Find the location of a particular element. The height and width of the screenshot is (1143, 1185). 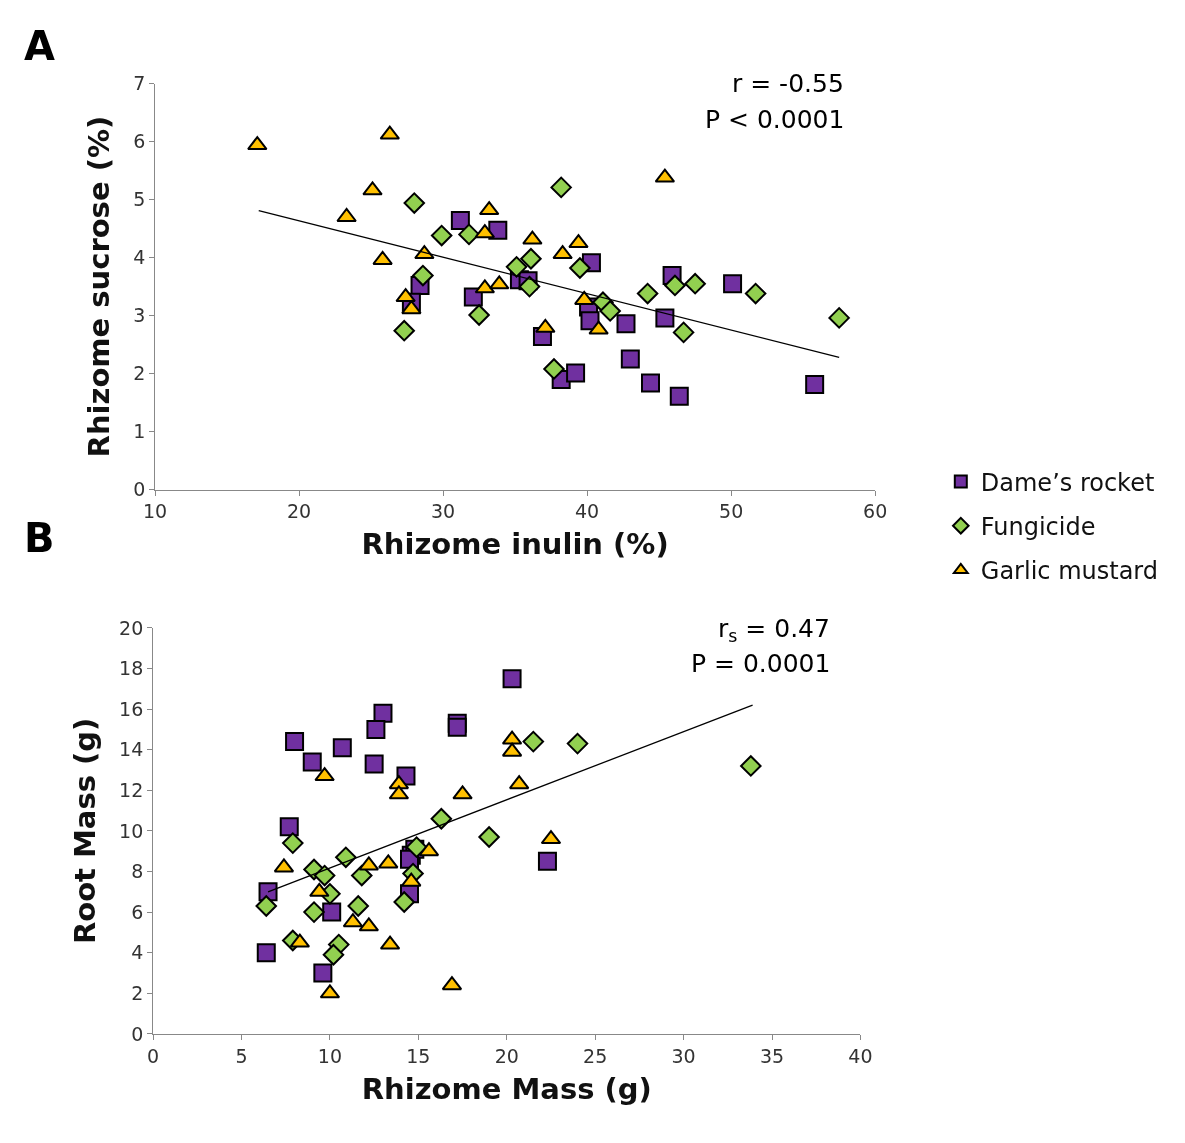

x-tick-label: 60 is located at coordinates (875, 511).